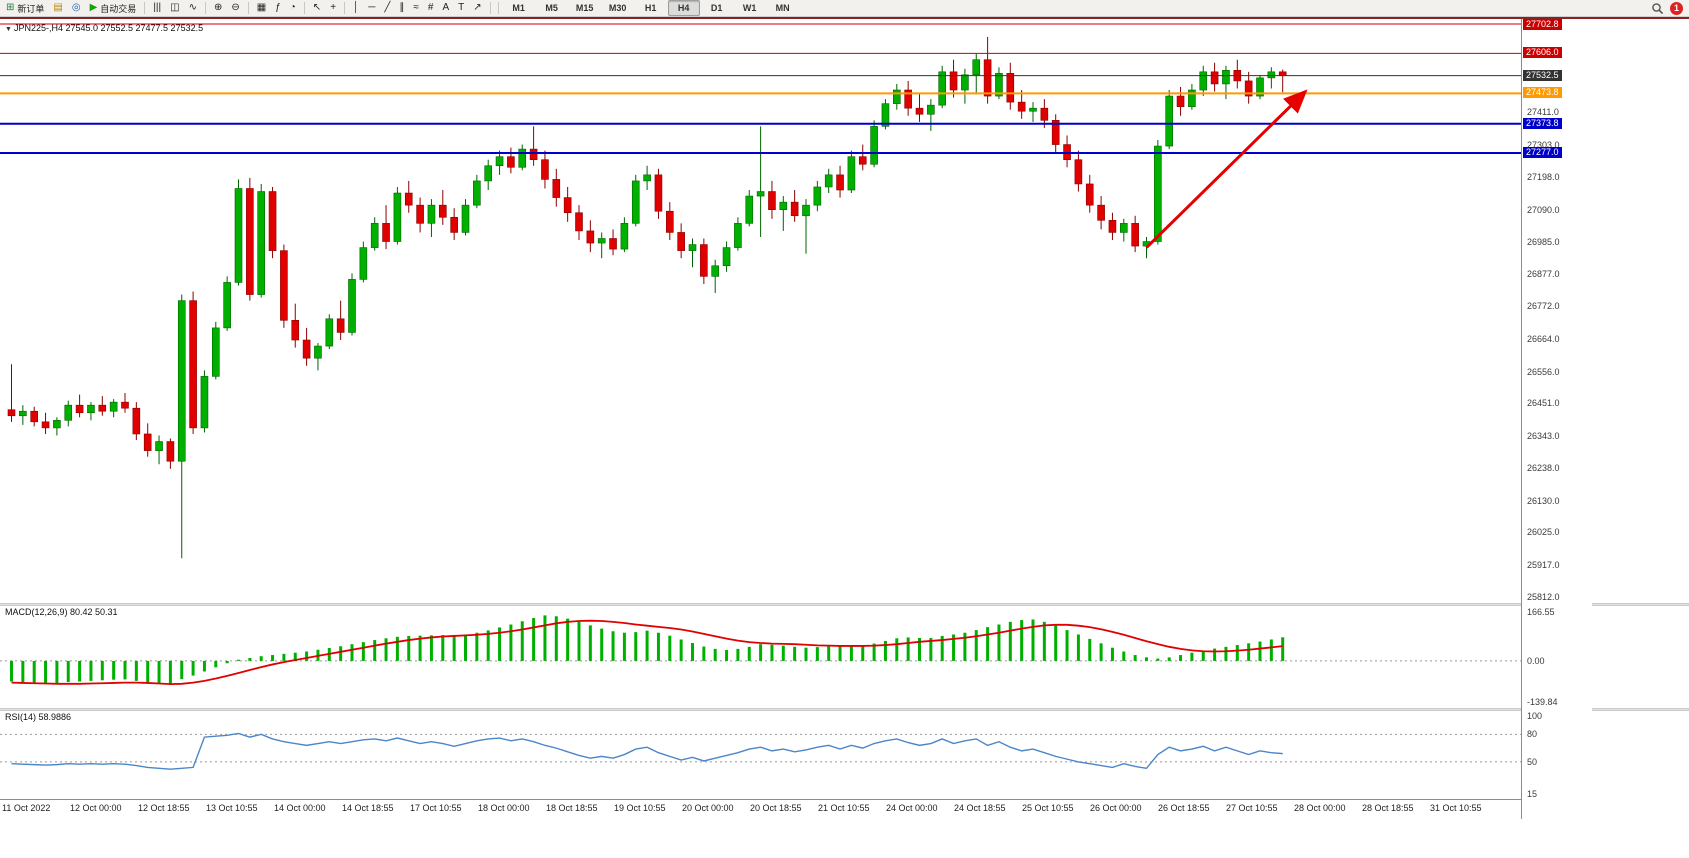 This screenshot has width=1689, height=858. I want to click on macd-signal-line, so click(647, 652).